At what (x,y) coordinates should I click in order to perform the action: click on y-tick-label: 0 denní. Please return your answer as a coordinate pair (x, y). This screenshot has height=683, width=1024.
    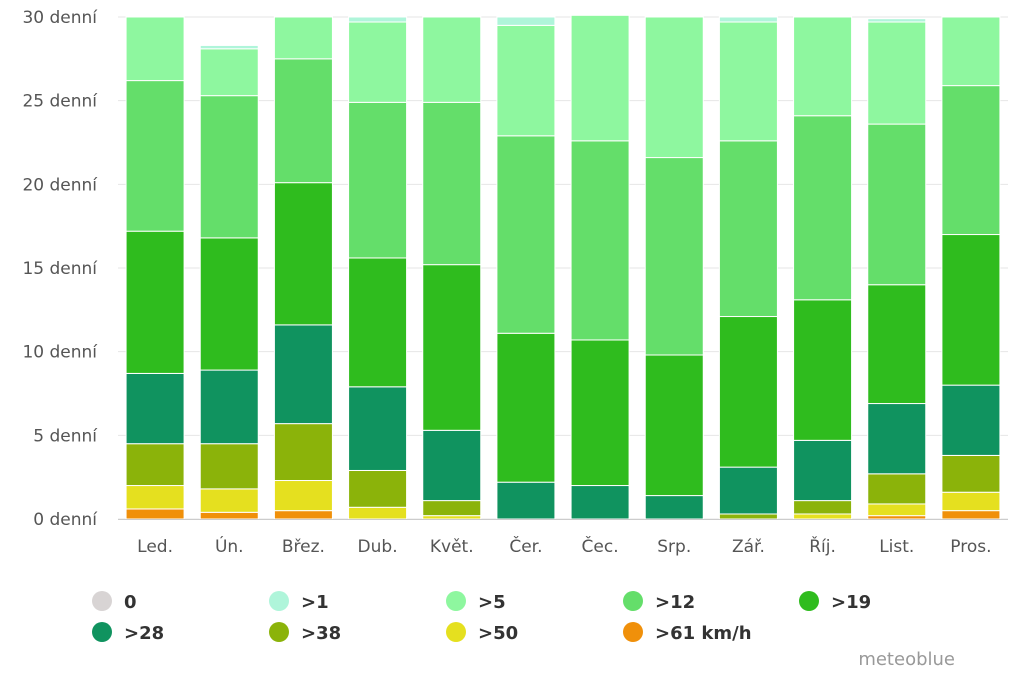
    Looking at the image, I should click on (65, 520).